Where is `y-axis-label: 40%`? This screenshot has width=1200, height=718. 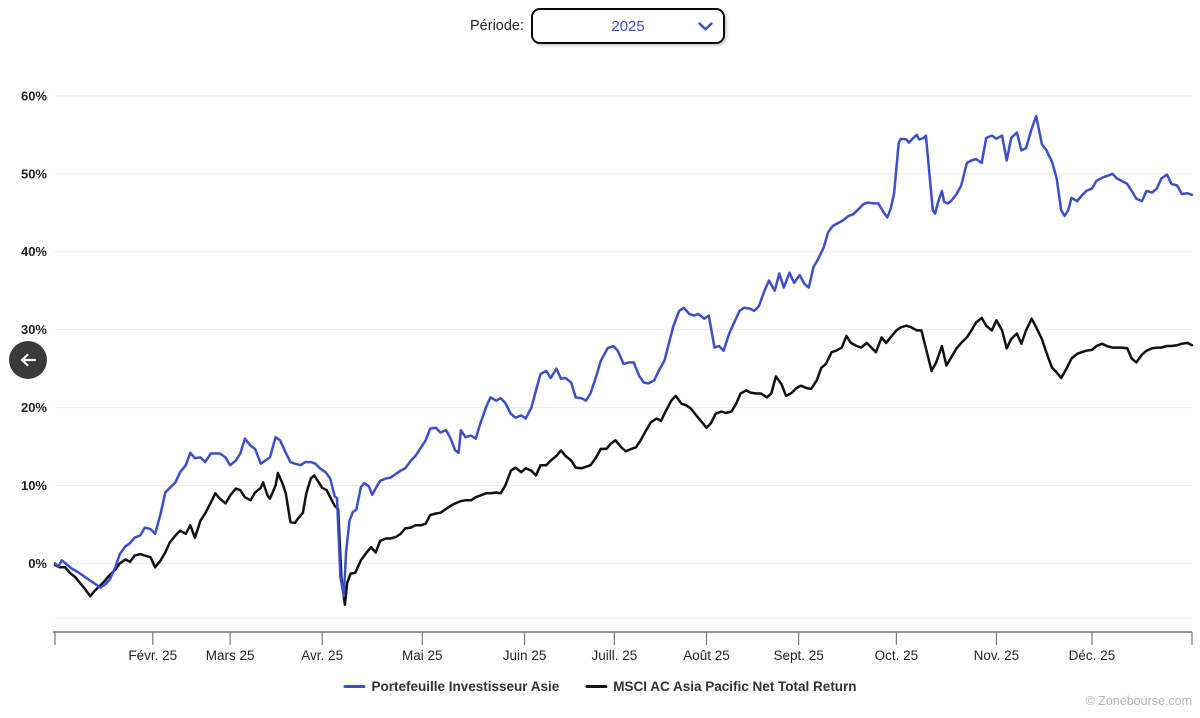 y-axis-label: 40% is located at coordinates (34, 251).